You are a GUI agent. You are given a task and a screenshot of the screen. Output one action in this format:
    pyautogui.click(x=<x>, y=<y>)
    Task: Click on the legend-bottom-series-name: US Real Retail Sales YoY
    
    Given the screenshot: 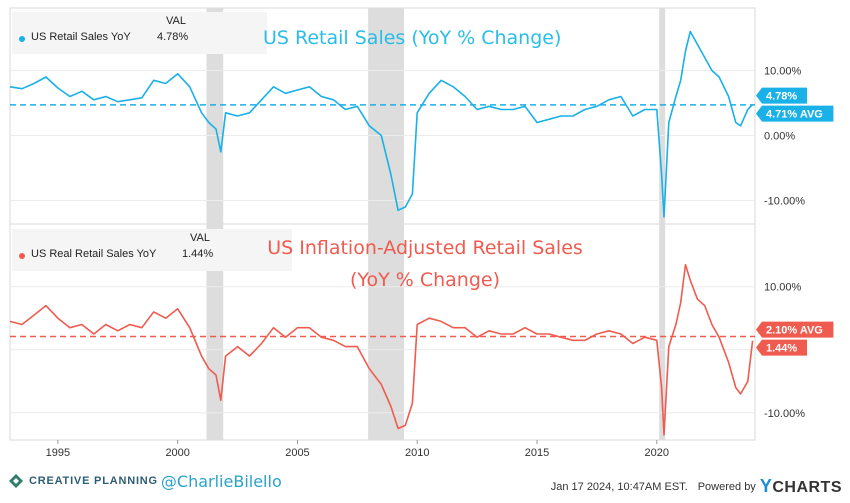 What is the action you would take?
    pyautogui.click(x=94, y=254)
    